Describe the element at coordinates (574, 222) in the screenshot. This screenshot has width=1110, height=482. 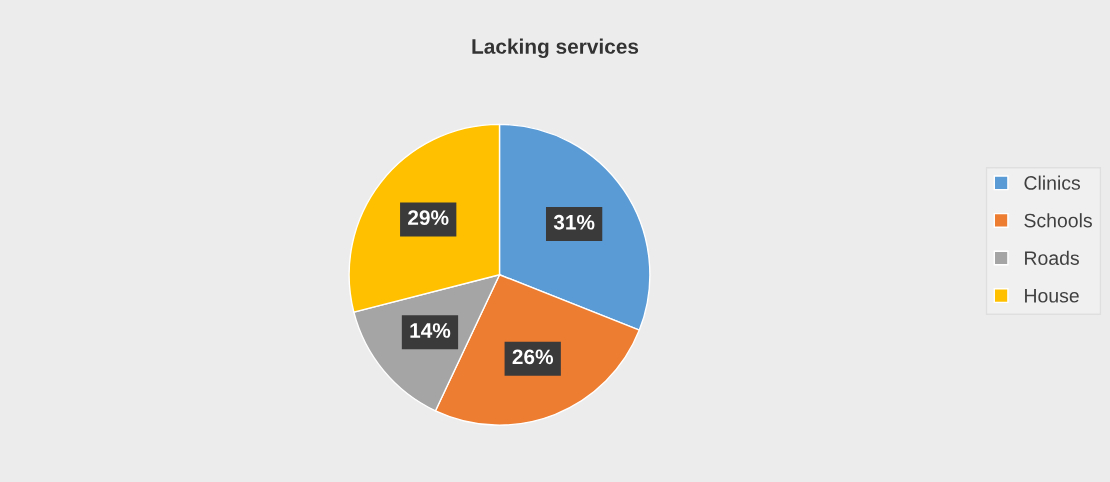
I see `data-label: 31%` at that location.